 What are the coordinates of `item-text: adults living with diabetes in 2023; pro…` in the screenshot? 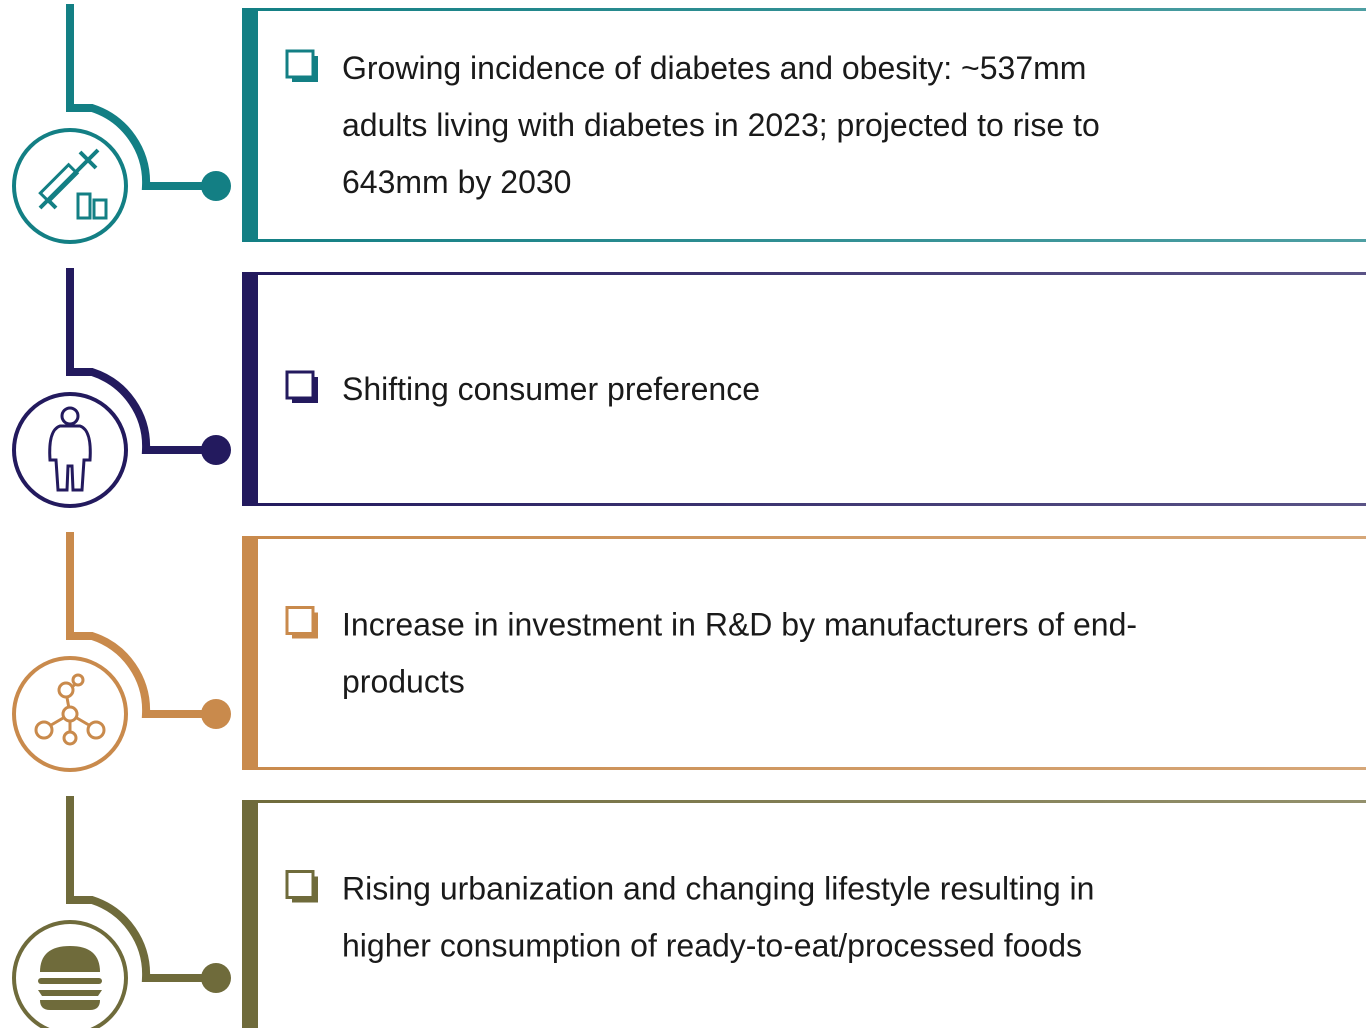 It's located at (721, 125).